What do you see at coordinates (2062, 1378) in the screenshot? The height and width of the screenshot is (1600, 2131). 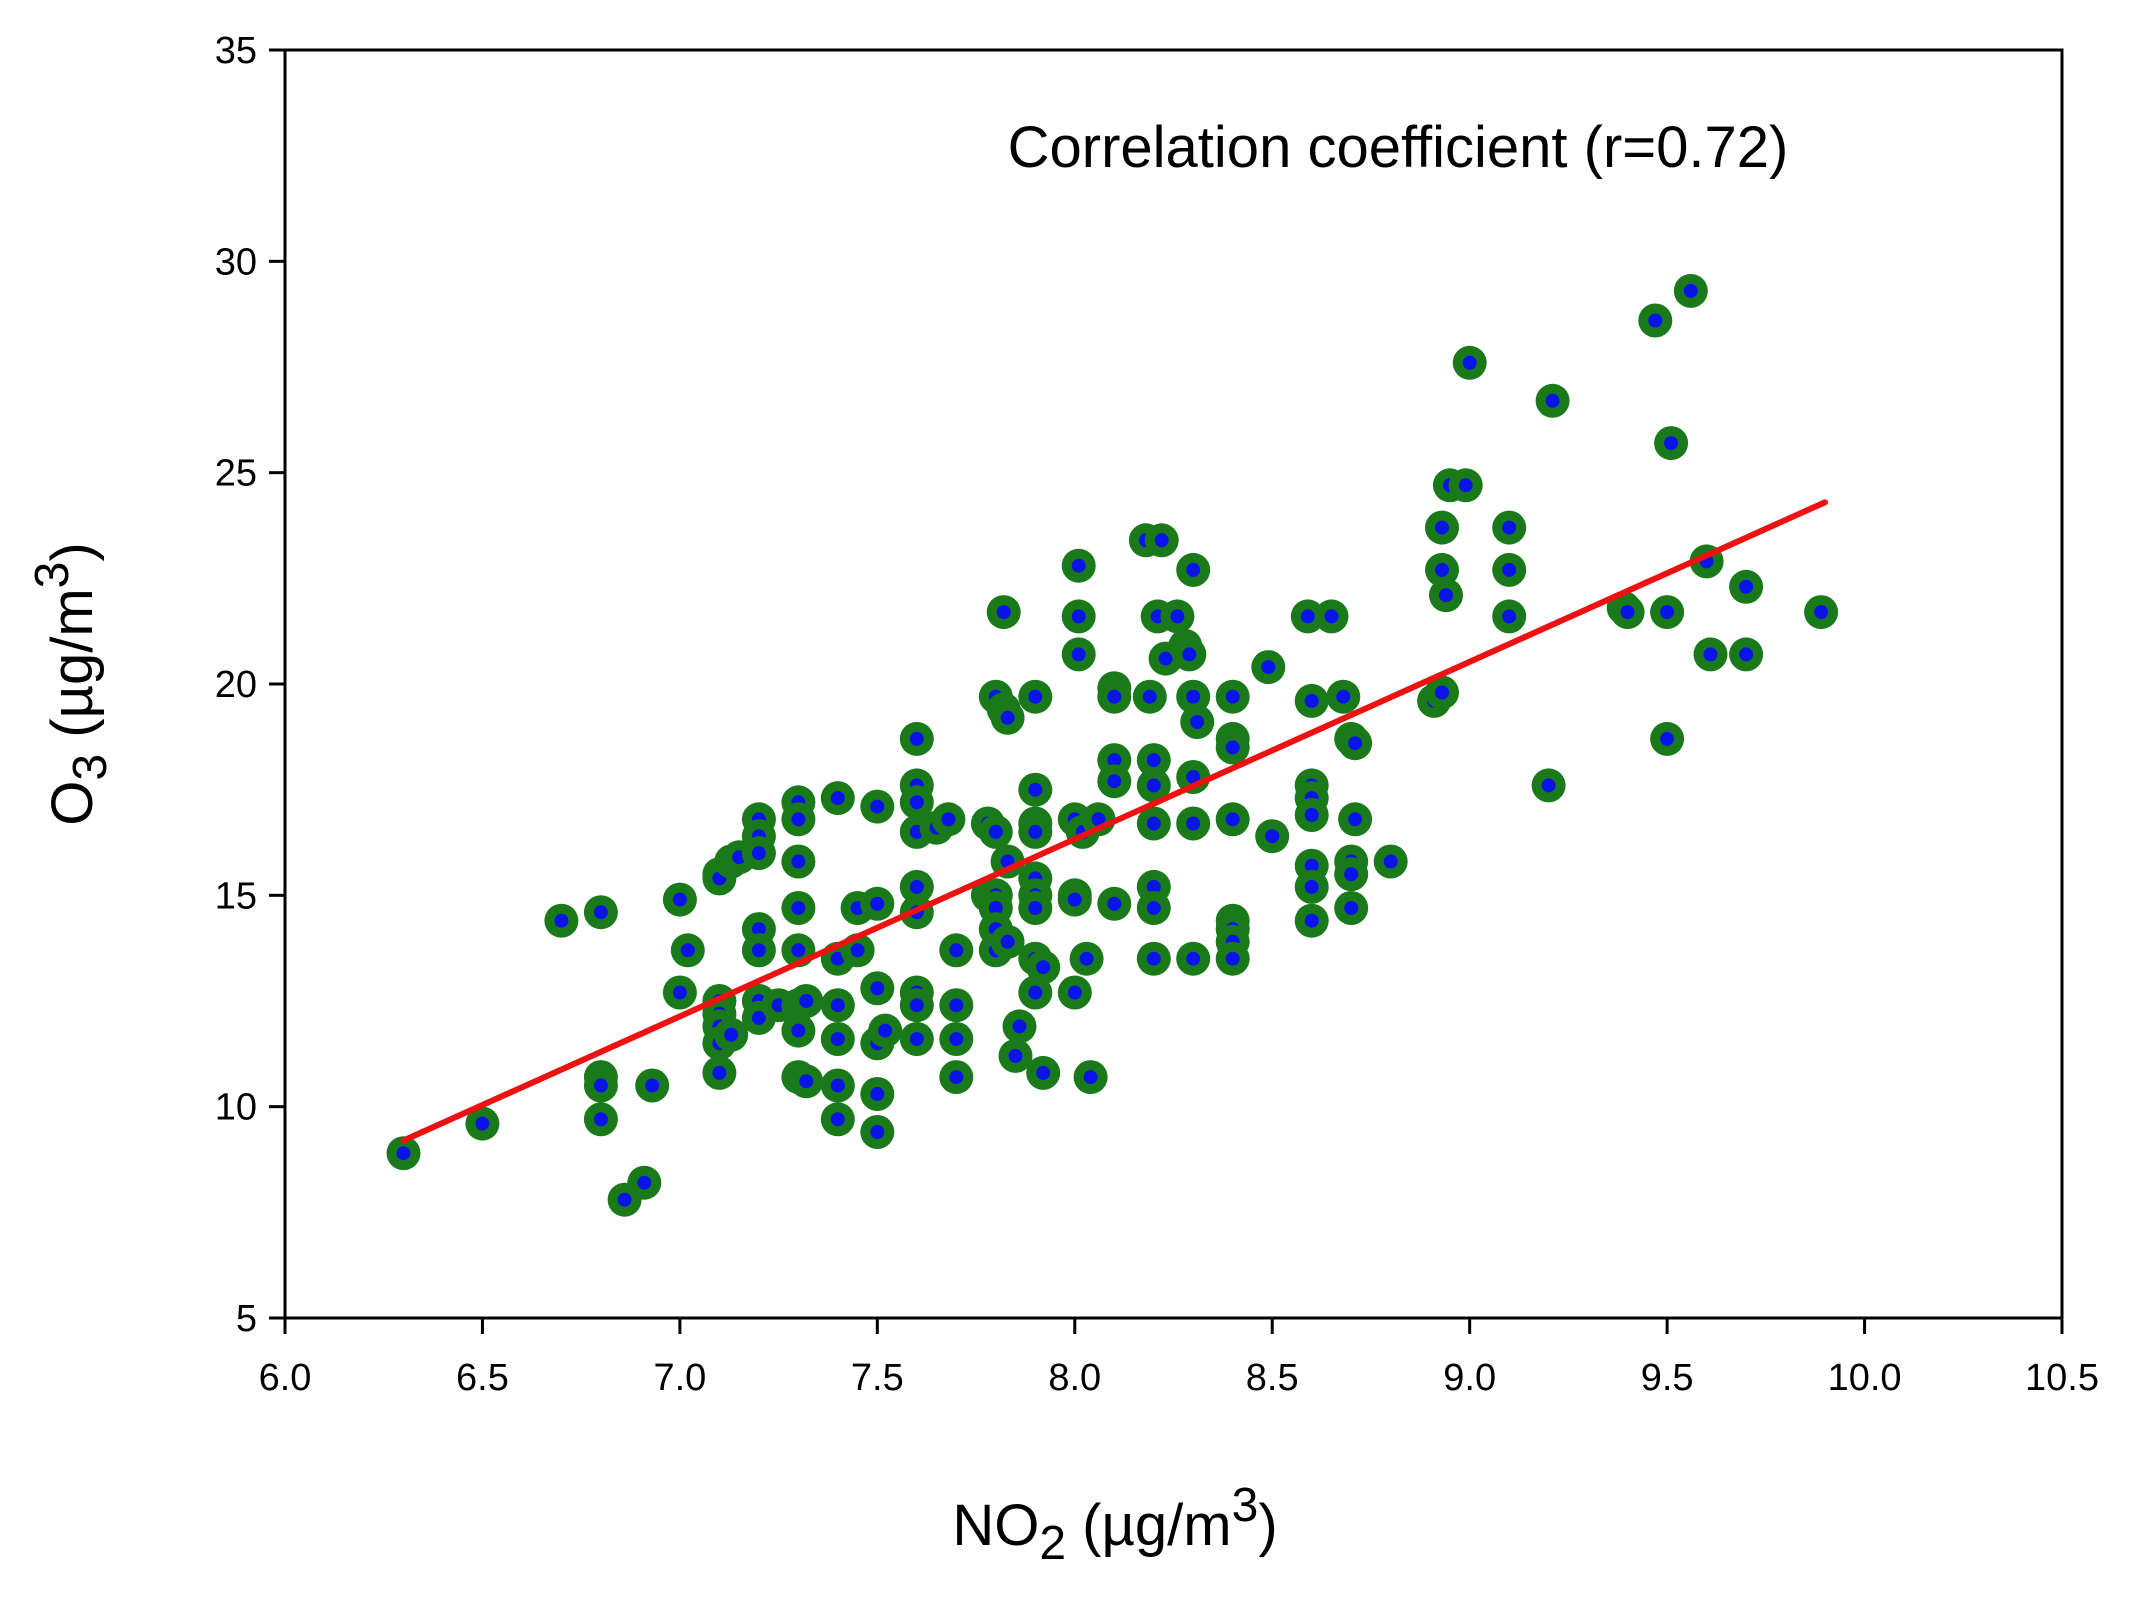 I see `x-tick-label: 10.5` at bounding box center [2062, 1378].